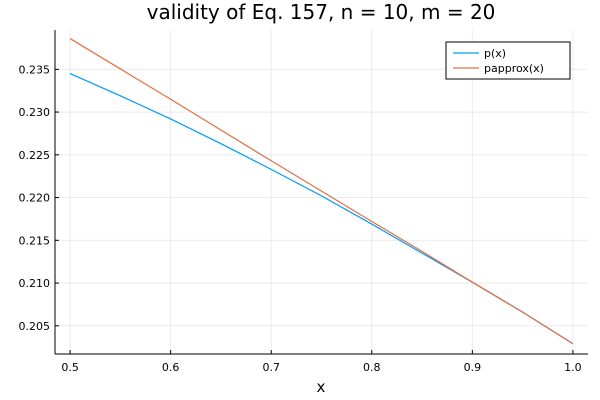  Describe the element at coordinates (514, 68) in the screenshot. I see `legend-entry-label: papprox(x)` at that location.